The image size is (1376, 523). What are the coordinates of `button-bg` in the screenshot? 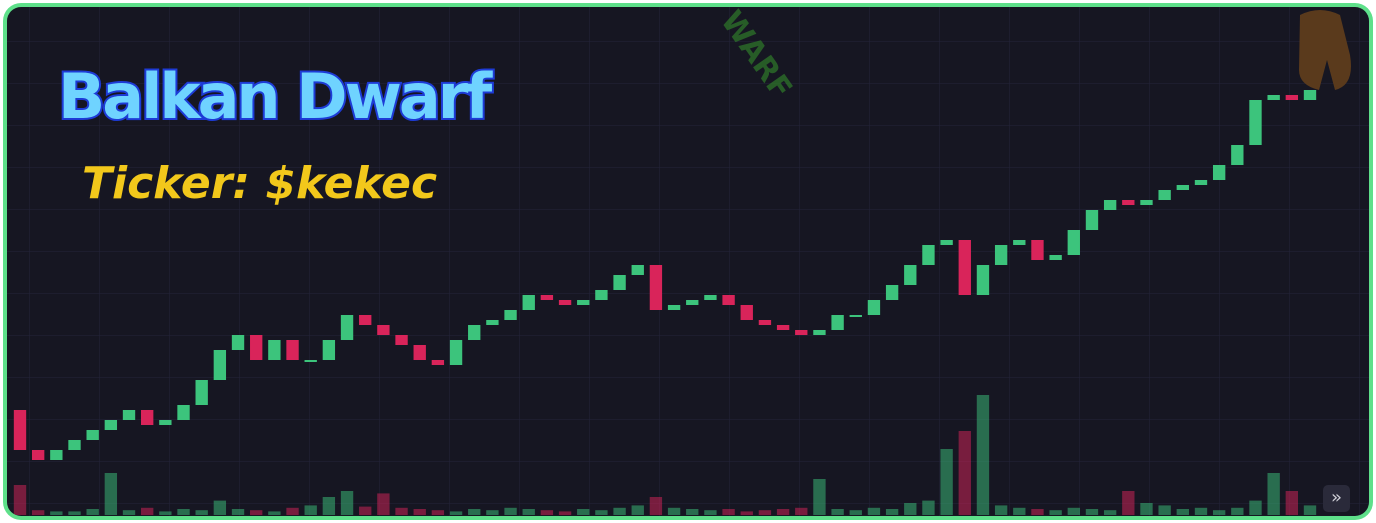 It's located at (1336, 498).